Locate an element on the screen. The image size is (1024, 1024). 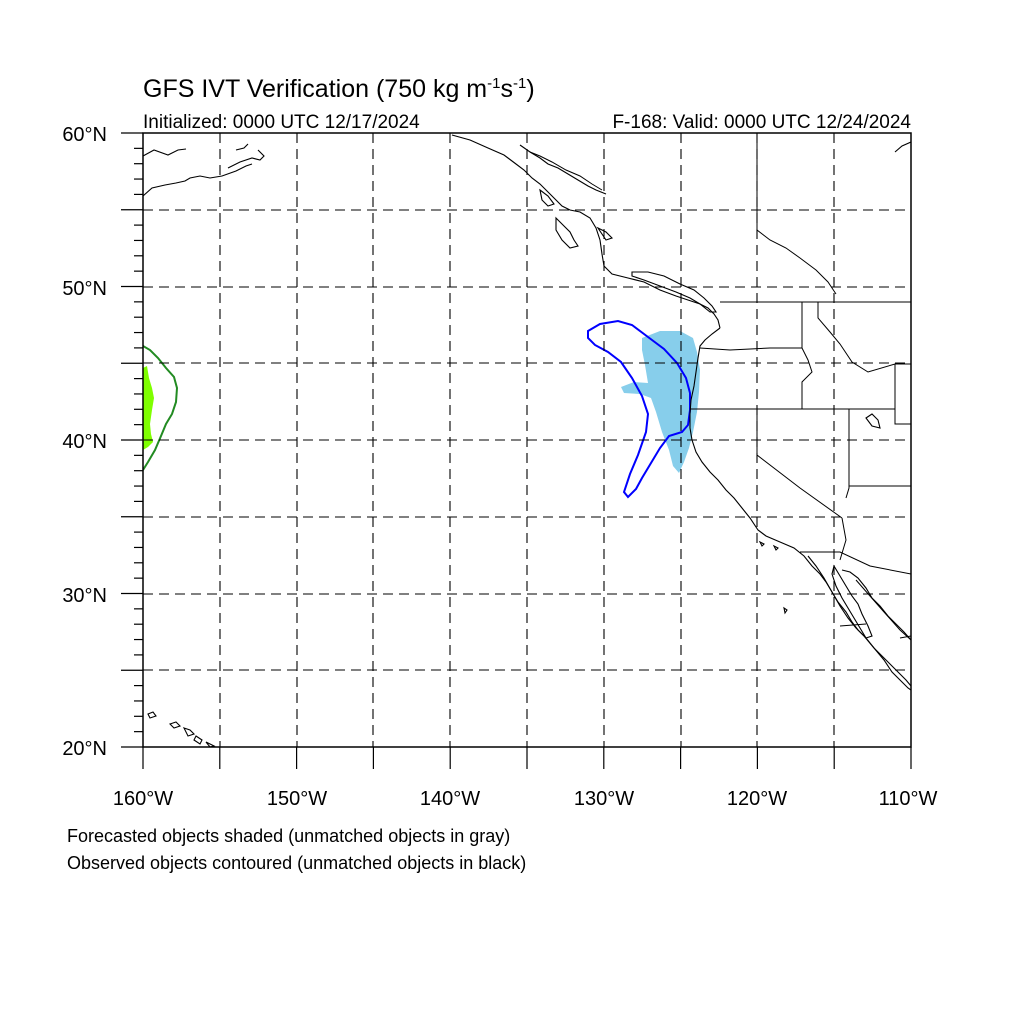
lon-label: 160°W is located at coordinates (143, 799).